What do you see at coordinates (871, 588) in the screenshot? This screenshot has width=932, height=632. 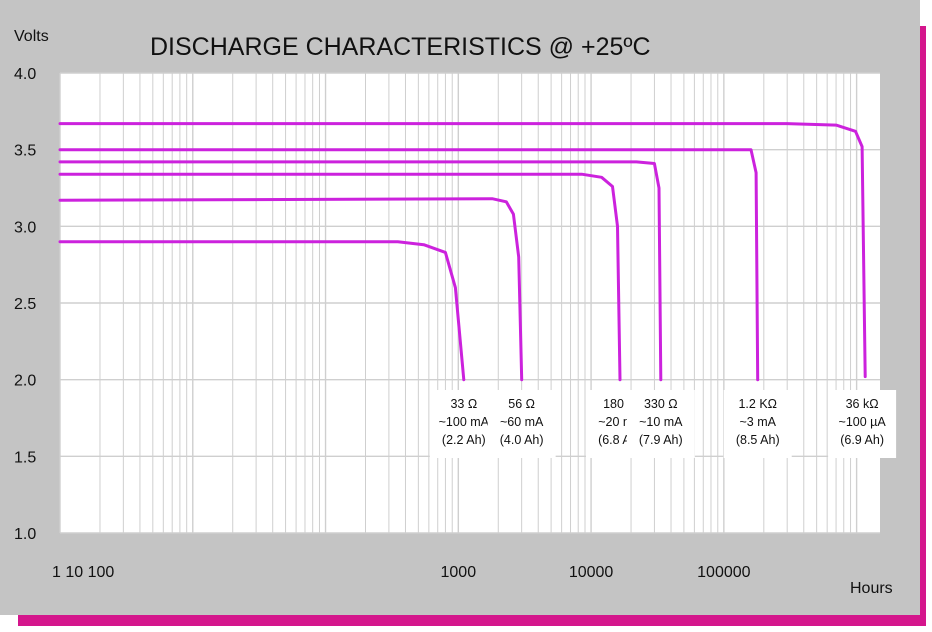 I see `x-axis-label: Hours` at bounding box center [871, 588].